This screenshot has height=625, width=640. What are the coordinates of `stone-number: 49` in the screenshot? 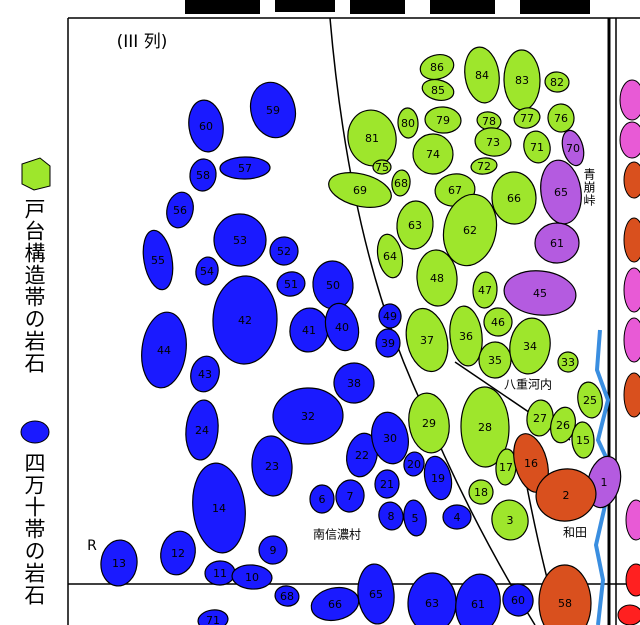 It's located at (390, 316).